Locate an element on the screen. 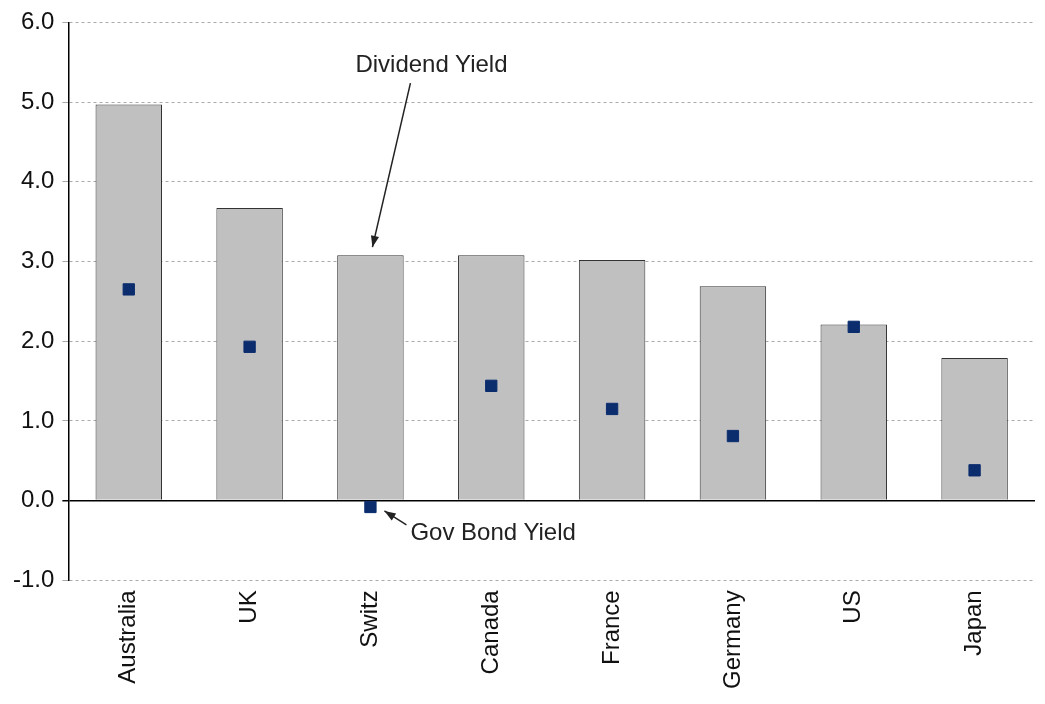 The image size is (1045, 704). annotation: Dividend Yield is located at coordinates (431, 63).